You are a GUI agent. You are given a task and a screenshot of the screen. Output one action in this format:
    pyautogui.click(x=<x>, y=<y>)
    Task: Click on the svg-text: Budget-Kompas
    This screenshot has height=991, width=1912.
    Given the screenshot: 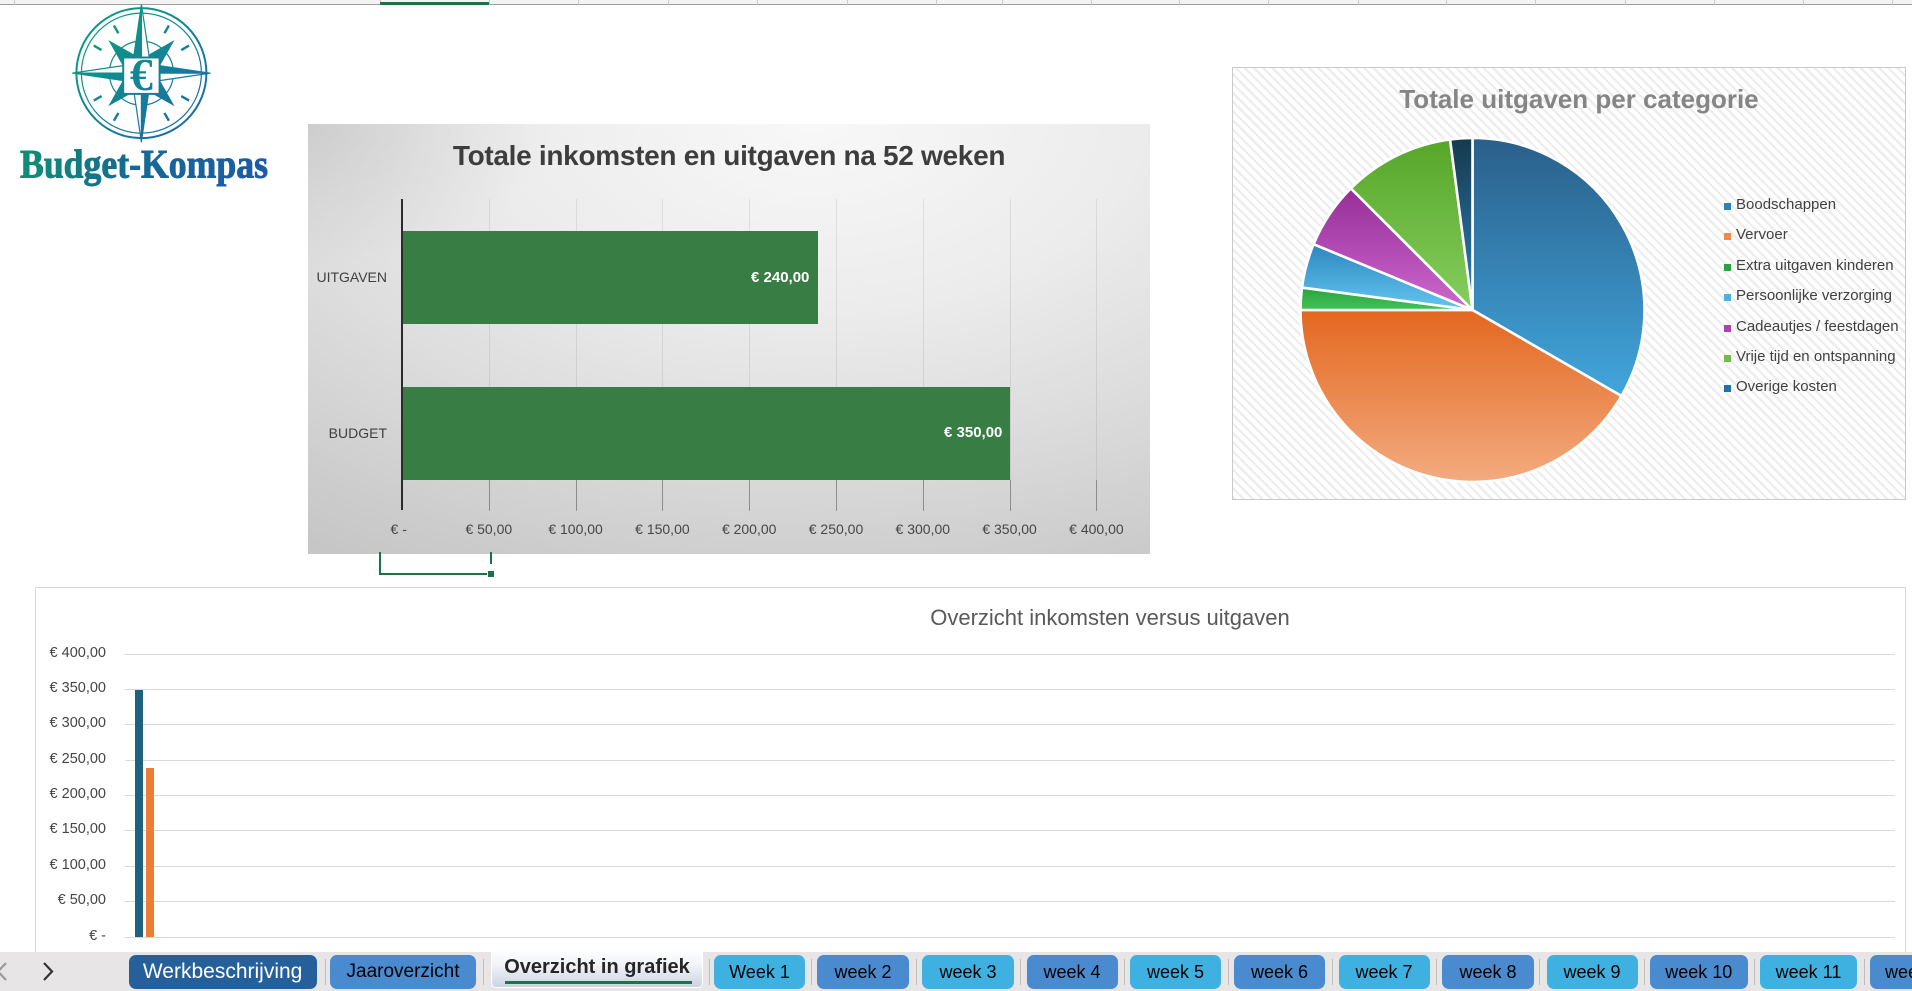 What is the action you would take?
    pyautogui.click(x=144, y=164)
    